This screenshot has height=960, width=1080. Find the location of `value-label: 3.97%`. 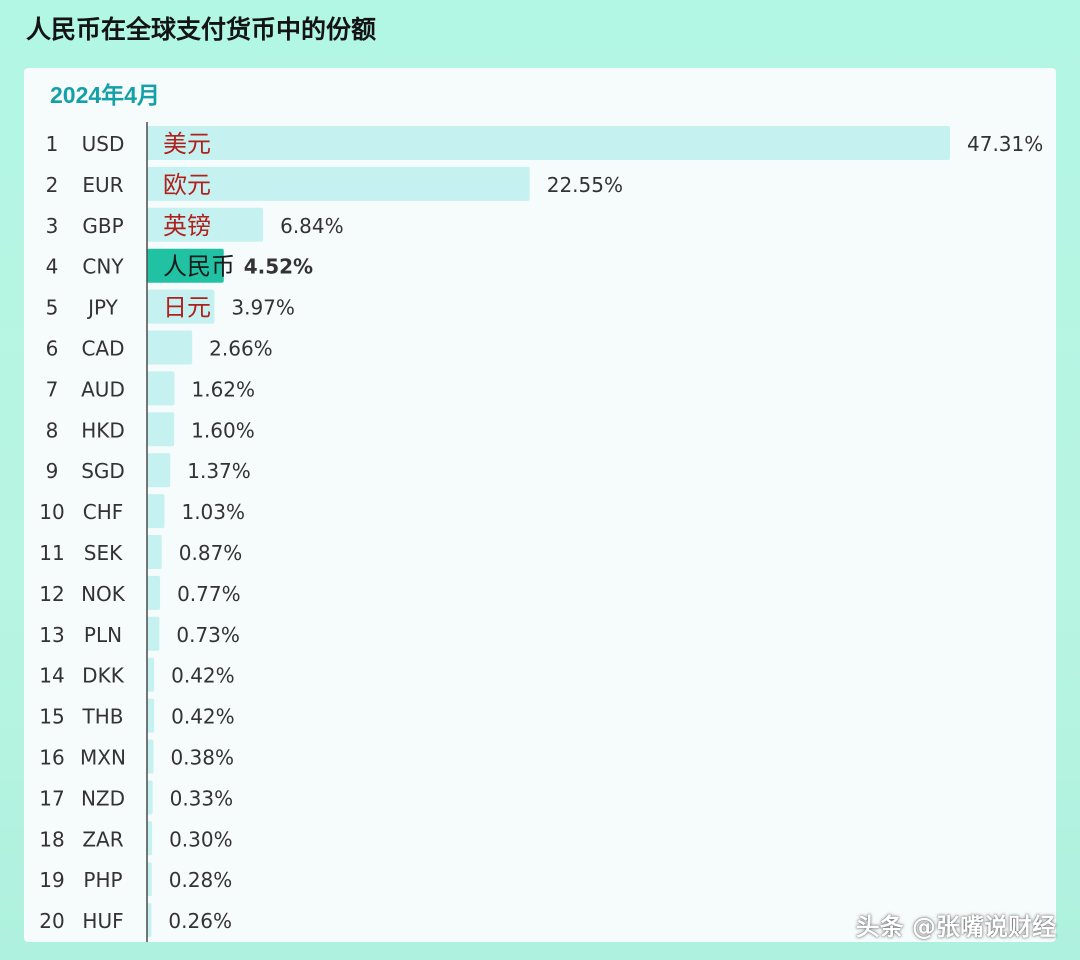

value-label: 3.97% is located at coordinates (263, 308).